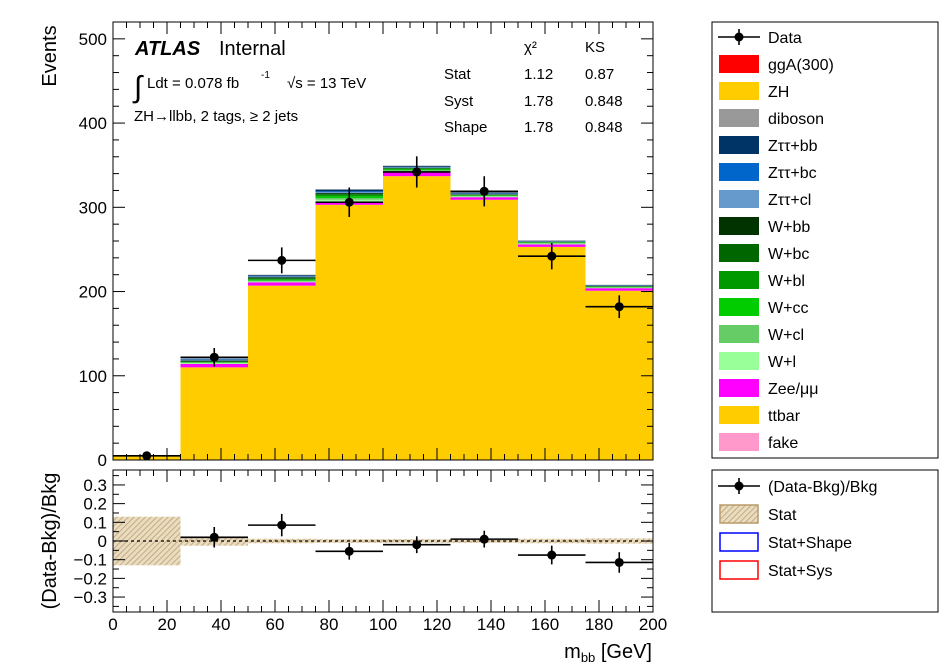  I want to click on ratio-legend: (Data-Bkg)/Bkg Stat Stat+Shape Stat+Sys, so click(825, 541).